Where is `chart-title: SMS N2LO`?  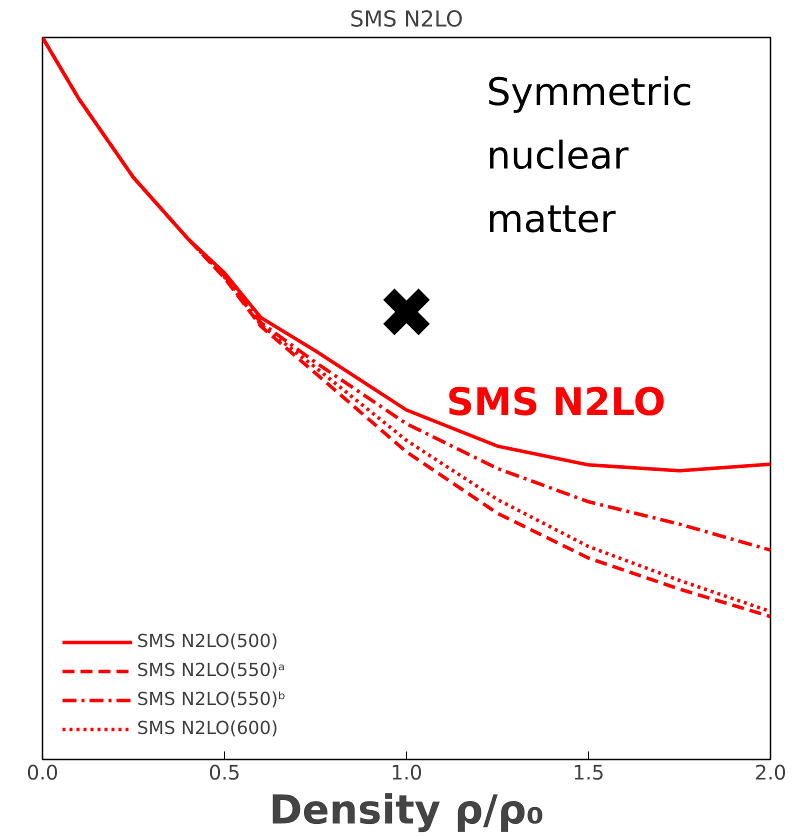
chart-title: SMS N2LO is located at coordinates (407, 20).